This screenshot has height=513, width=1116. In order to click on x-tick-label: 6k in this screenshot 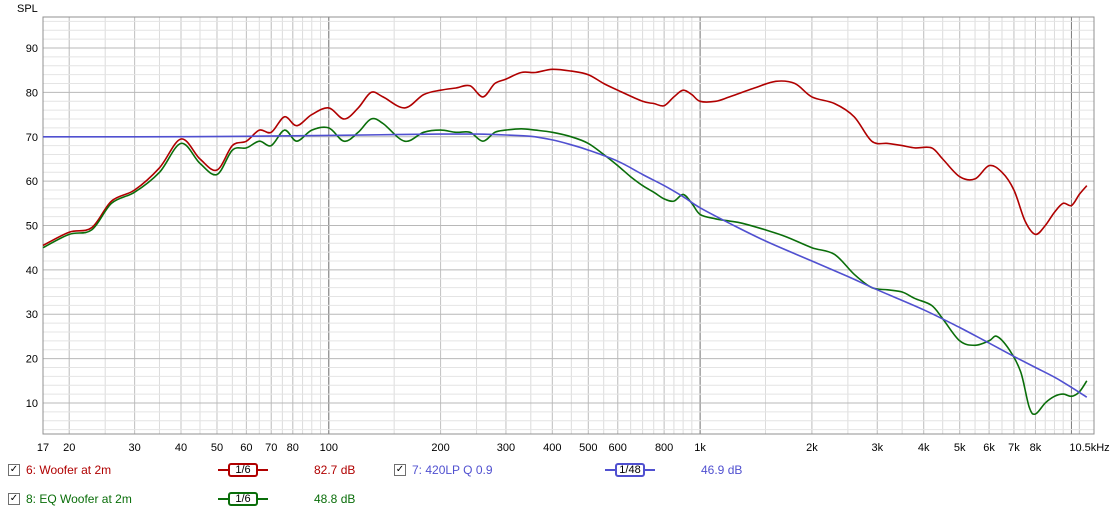, I will do `click(989, 448)`.